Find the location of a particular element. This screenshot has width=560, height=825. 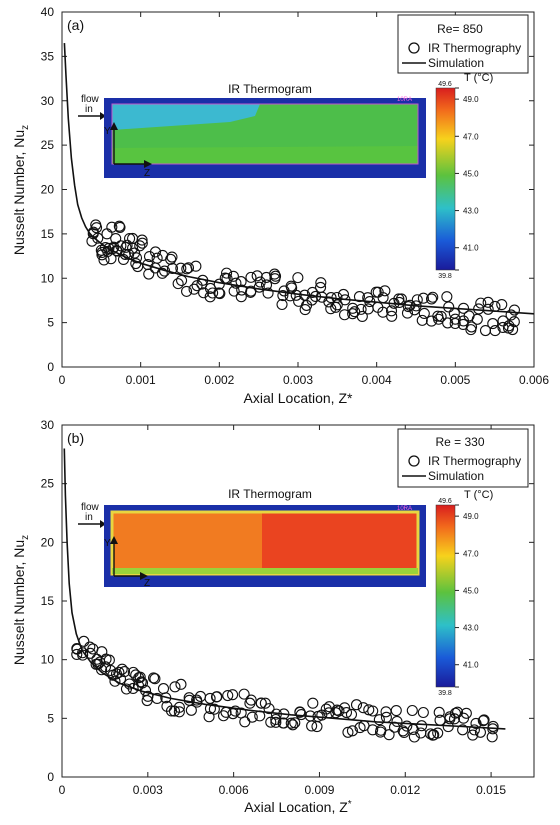

colorbar-label: T (°C) is located at coordinates (478, 495).